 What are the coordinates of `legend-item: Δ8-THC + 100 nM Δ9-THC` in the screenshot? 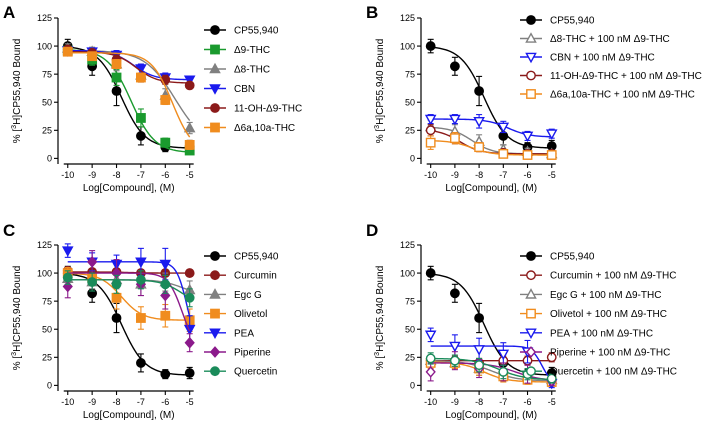 It's located at (595, 38).